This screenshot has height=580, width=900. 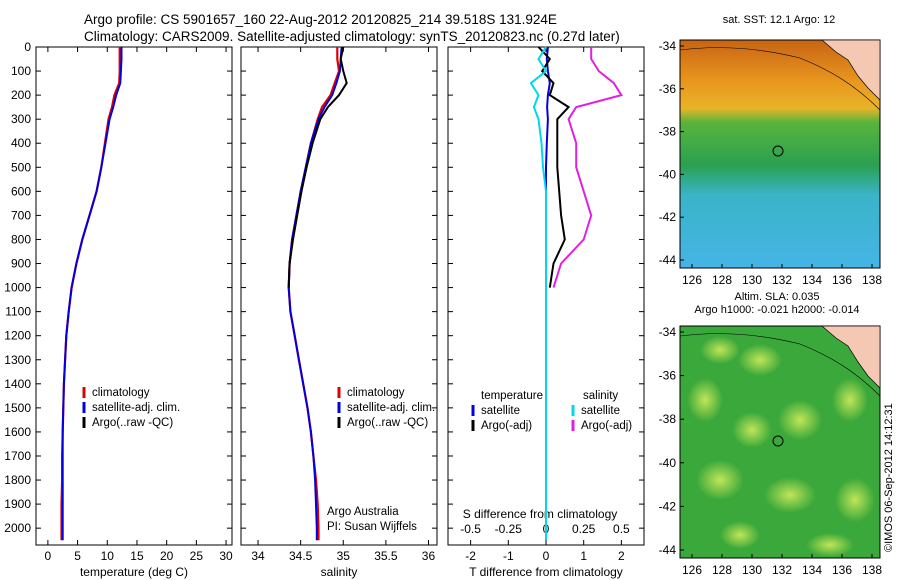 What do you see at coordinates (21, 191) in the screenshot?
I see `y-tick-label: 600` at bounding box center [21, 191].